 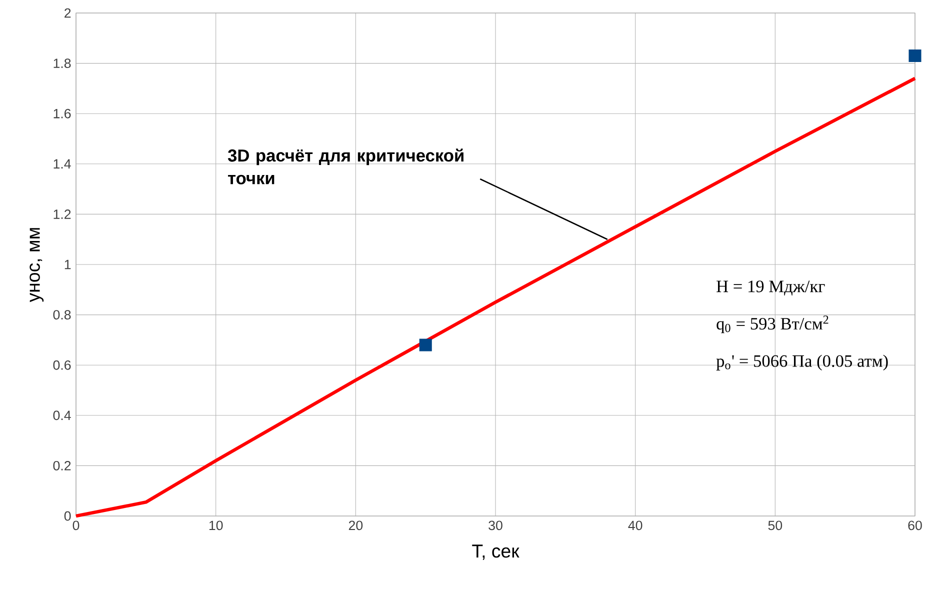 I want to click on y-tick-label: 0.8, so click(x=62, y=315).